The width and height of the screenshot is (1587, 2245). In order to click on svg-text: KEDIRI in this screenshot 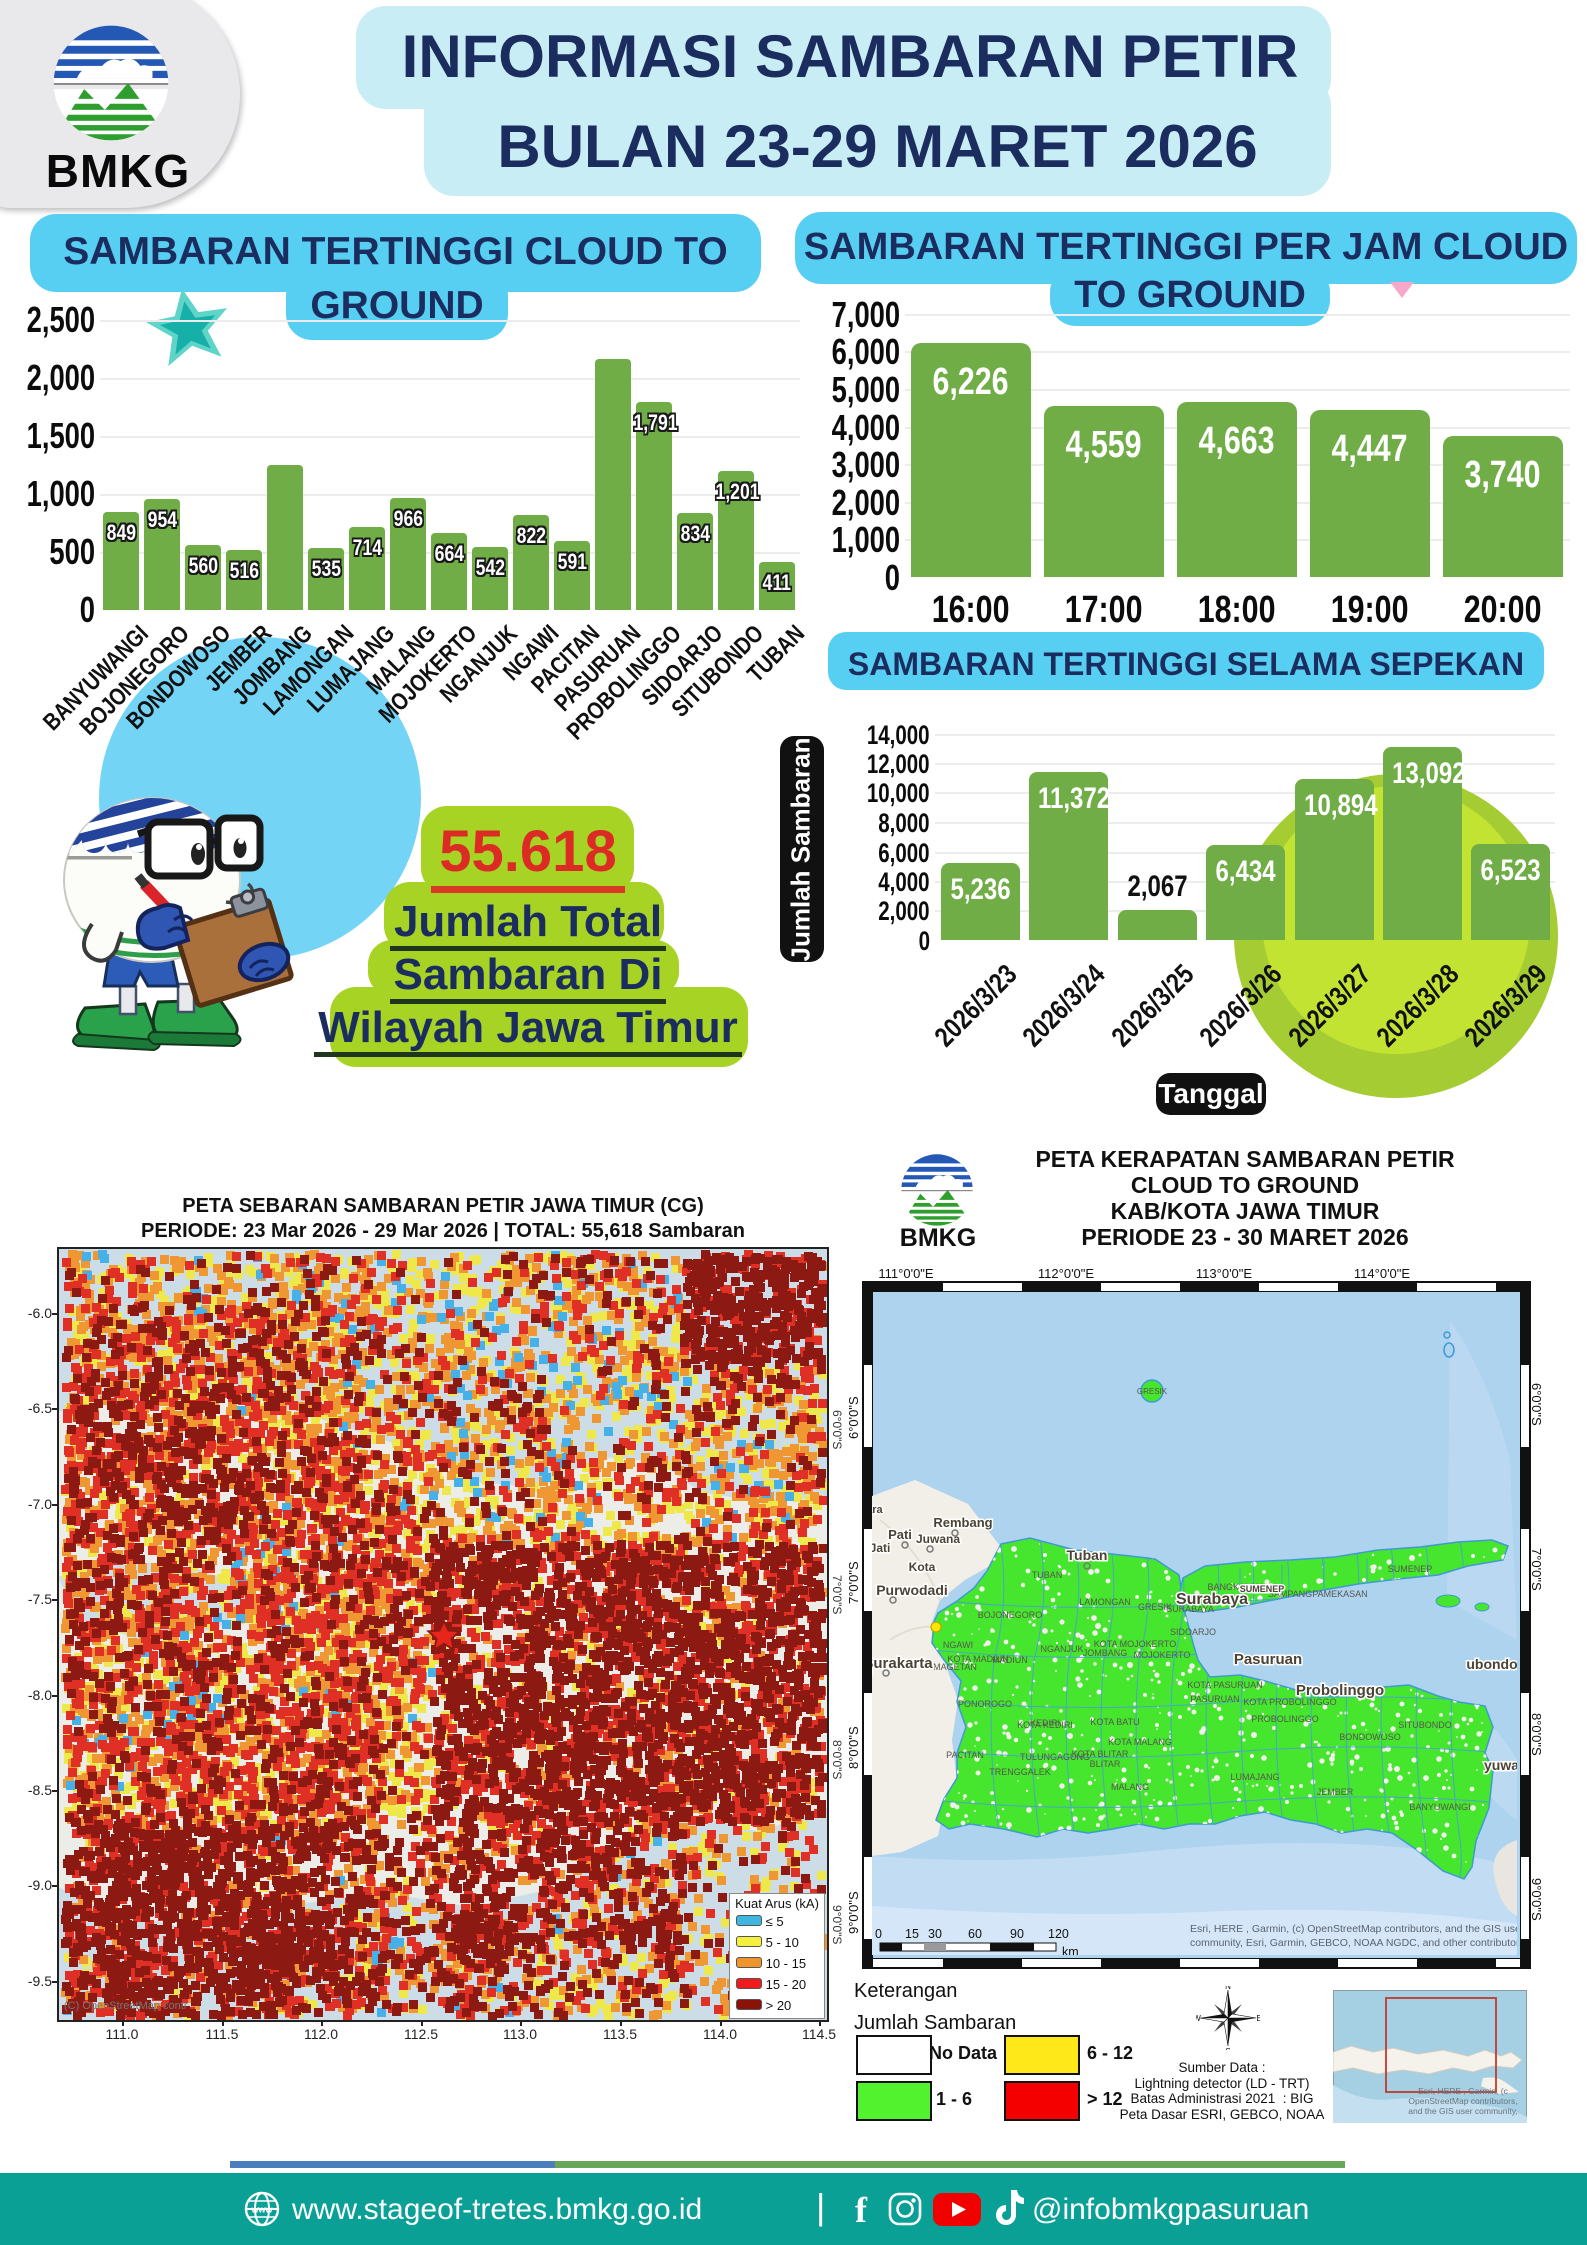, I will do `click(1045, 1723)`.